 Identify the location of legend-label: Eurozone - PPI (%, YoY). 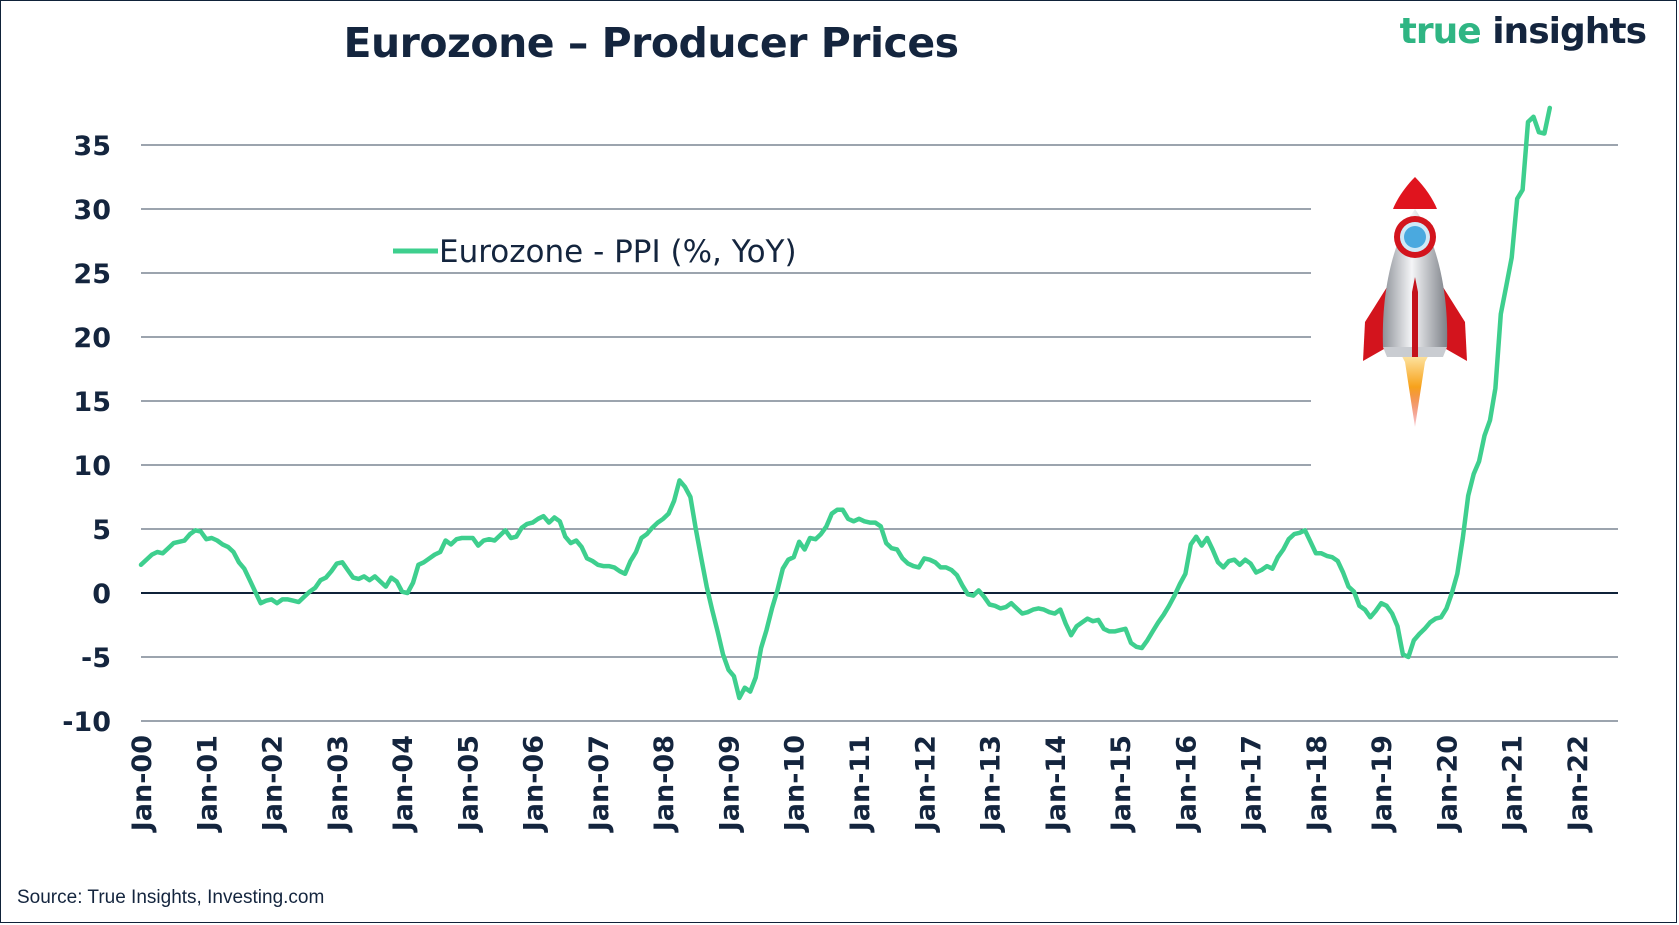
(618, 252).